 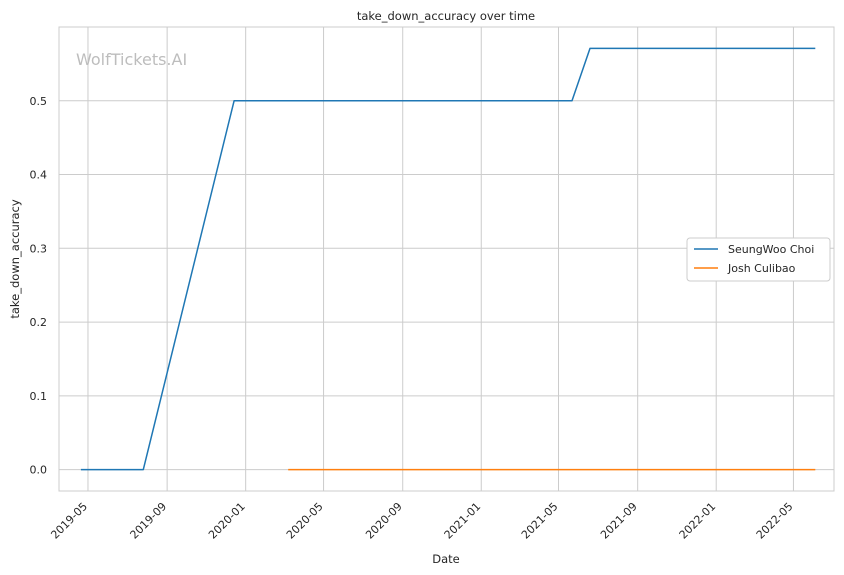 I want to click on y-tick-label: 0.2, so click(x=39, y=322).